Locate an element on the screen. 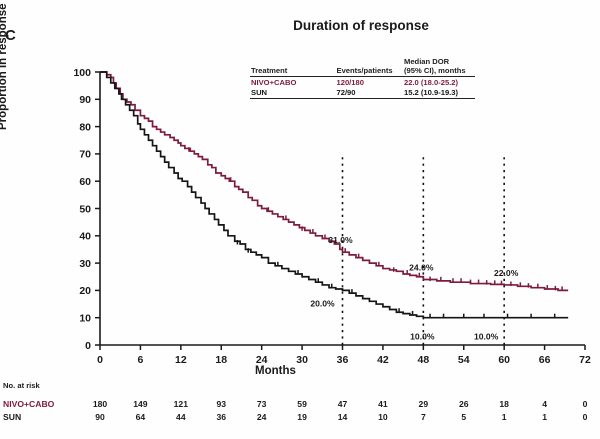 This screenshot has height=439, width=600. y-axis-tick-label: 0 is located at coordinates (88, 346).